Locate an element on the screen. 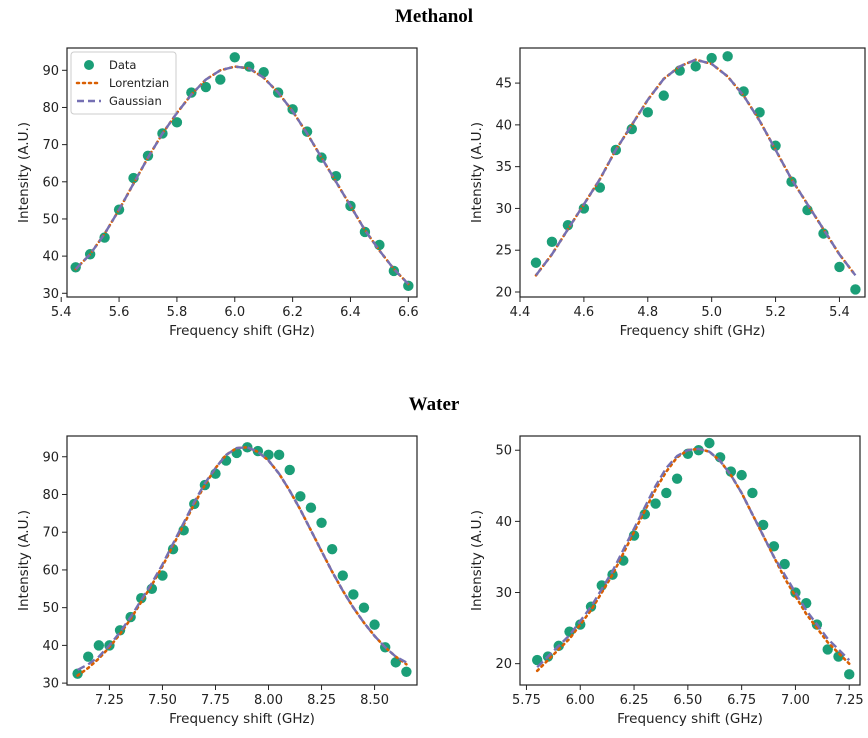  legend-box is located at coordinates (123, 83).